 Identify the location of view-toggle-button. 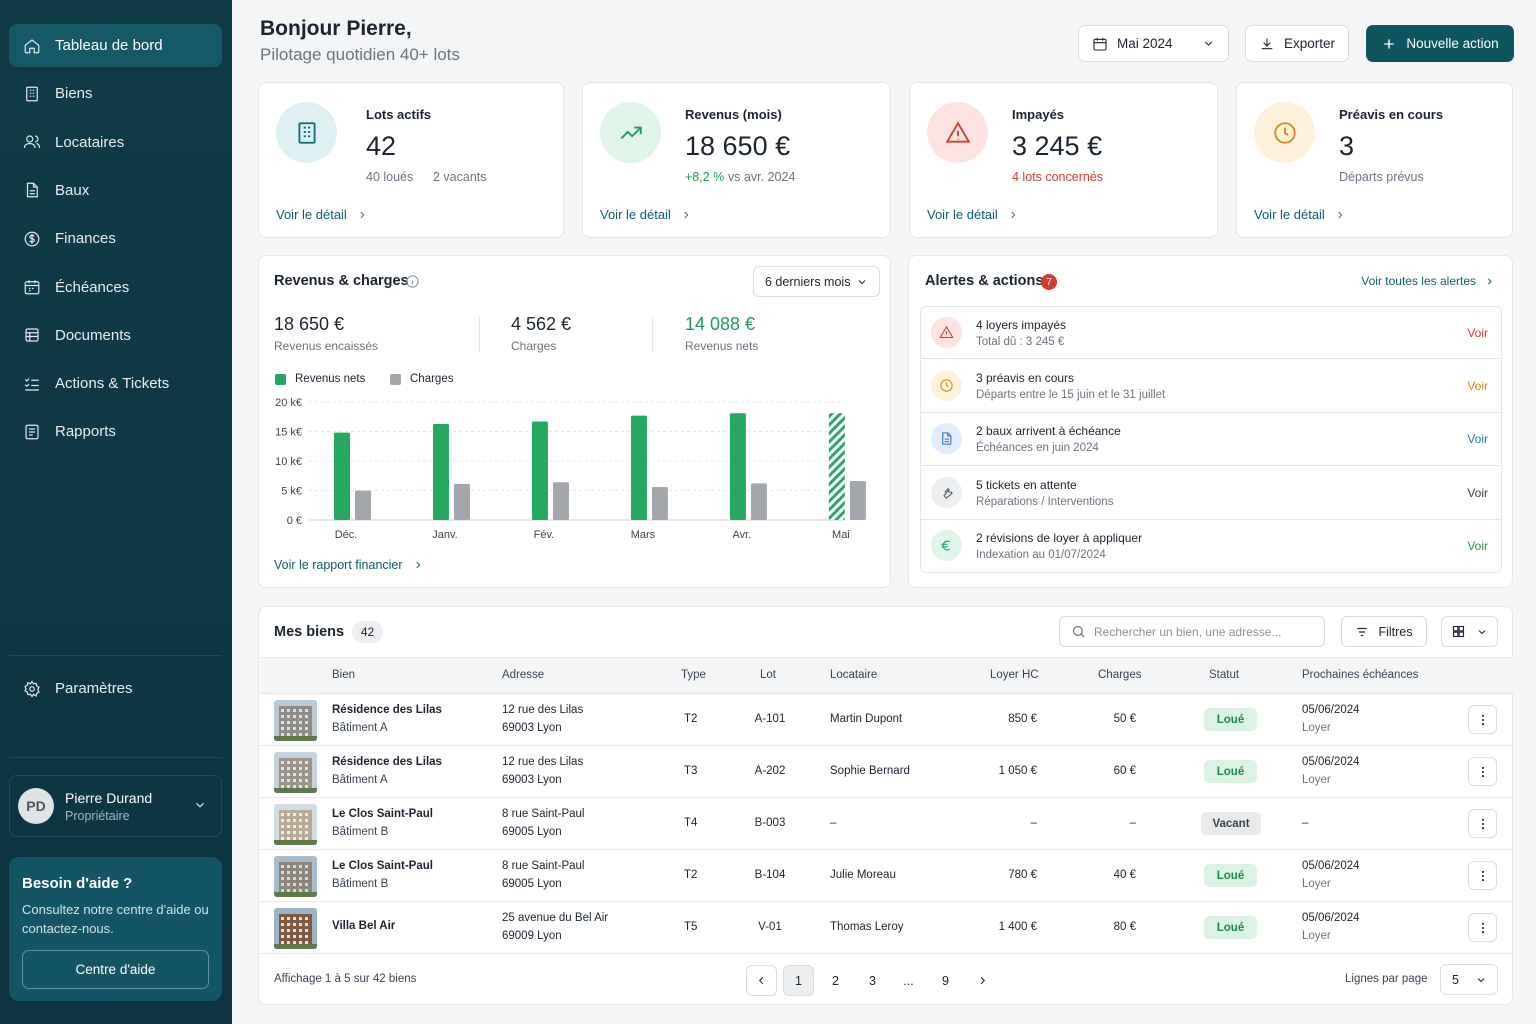
(1469, 631).